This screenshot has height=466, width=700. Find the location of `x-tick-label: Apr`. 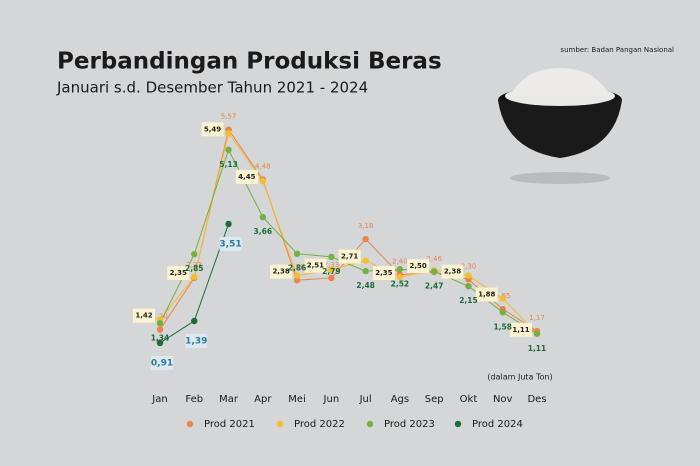

x-tick-label: Apr is located at coordinates (263, 399).